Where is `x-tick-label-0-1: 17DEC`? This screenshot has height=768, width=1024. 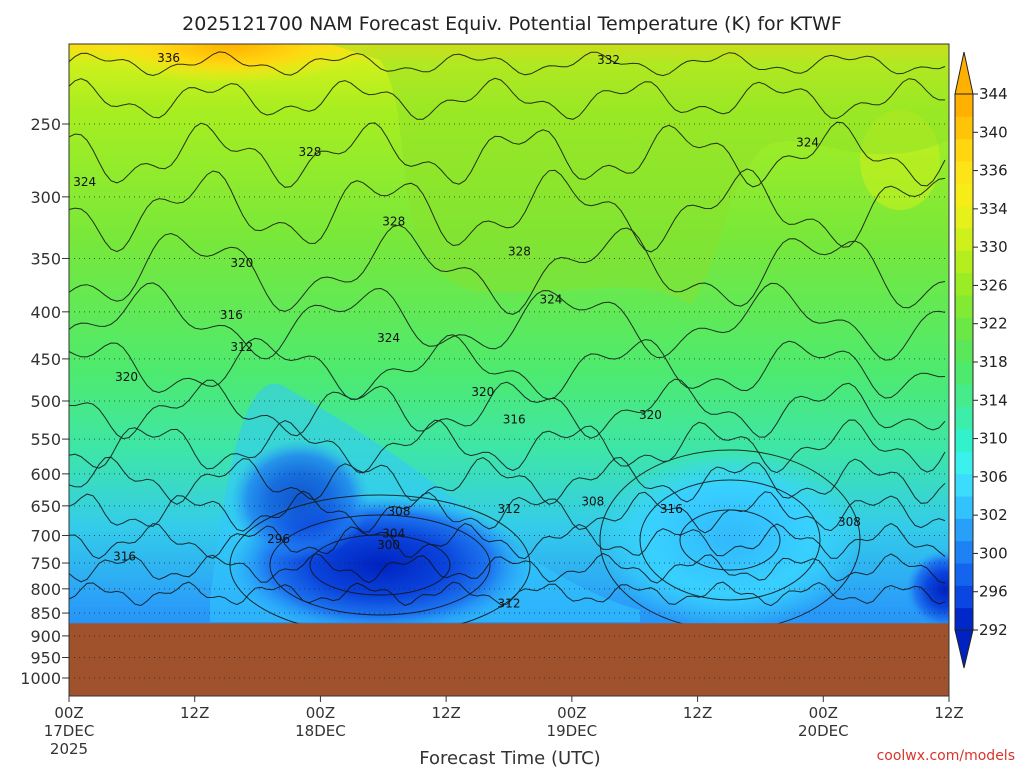
x-tick-label-0-1: 17DEC is located at coordinates (69, 731).